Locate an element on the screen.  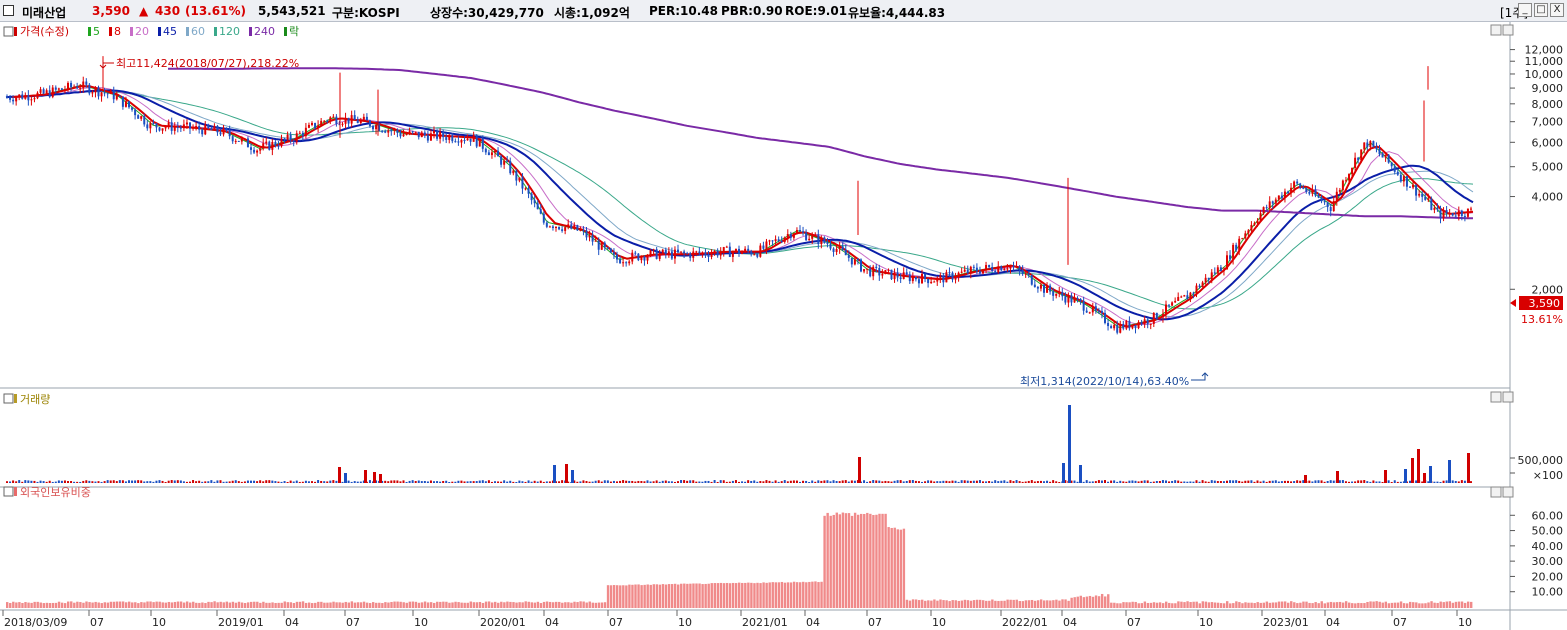
close-button: X is located at coordinates (1557, 10).